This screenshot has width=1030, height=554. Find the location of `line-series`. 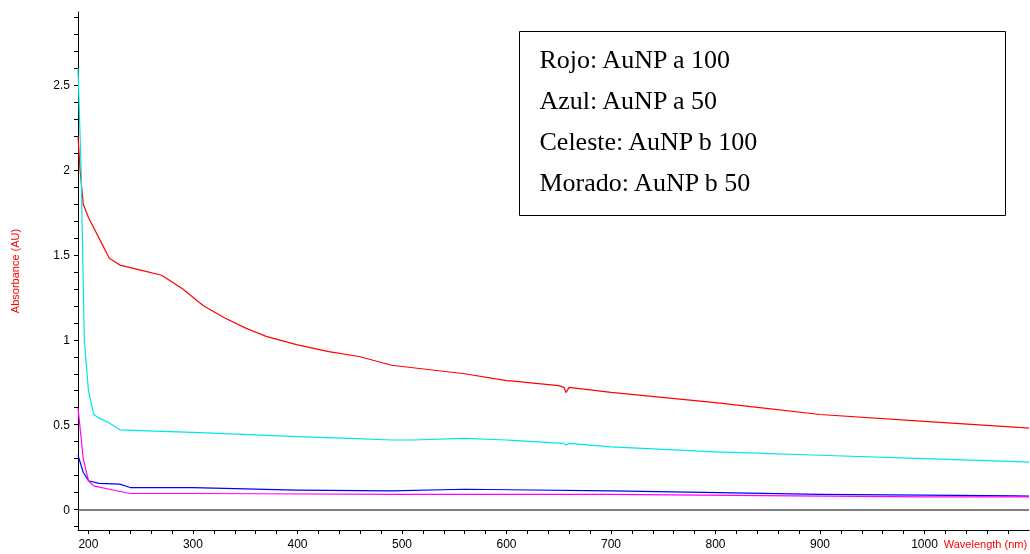

line-series is located at coordinates (553, 475).